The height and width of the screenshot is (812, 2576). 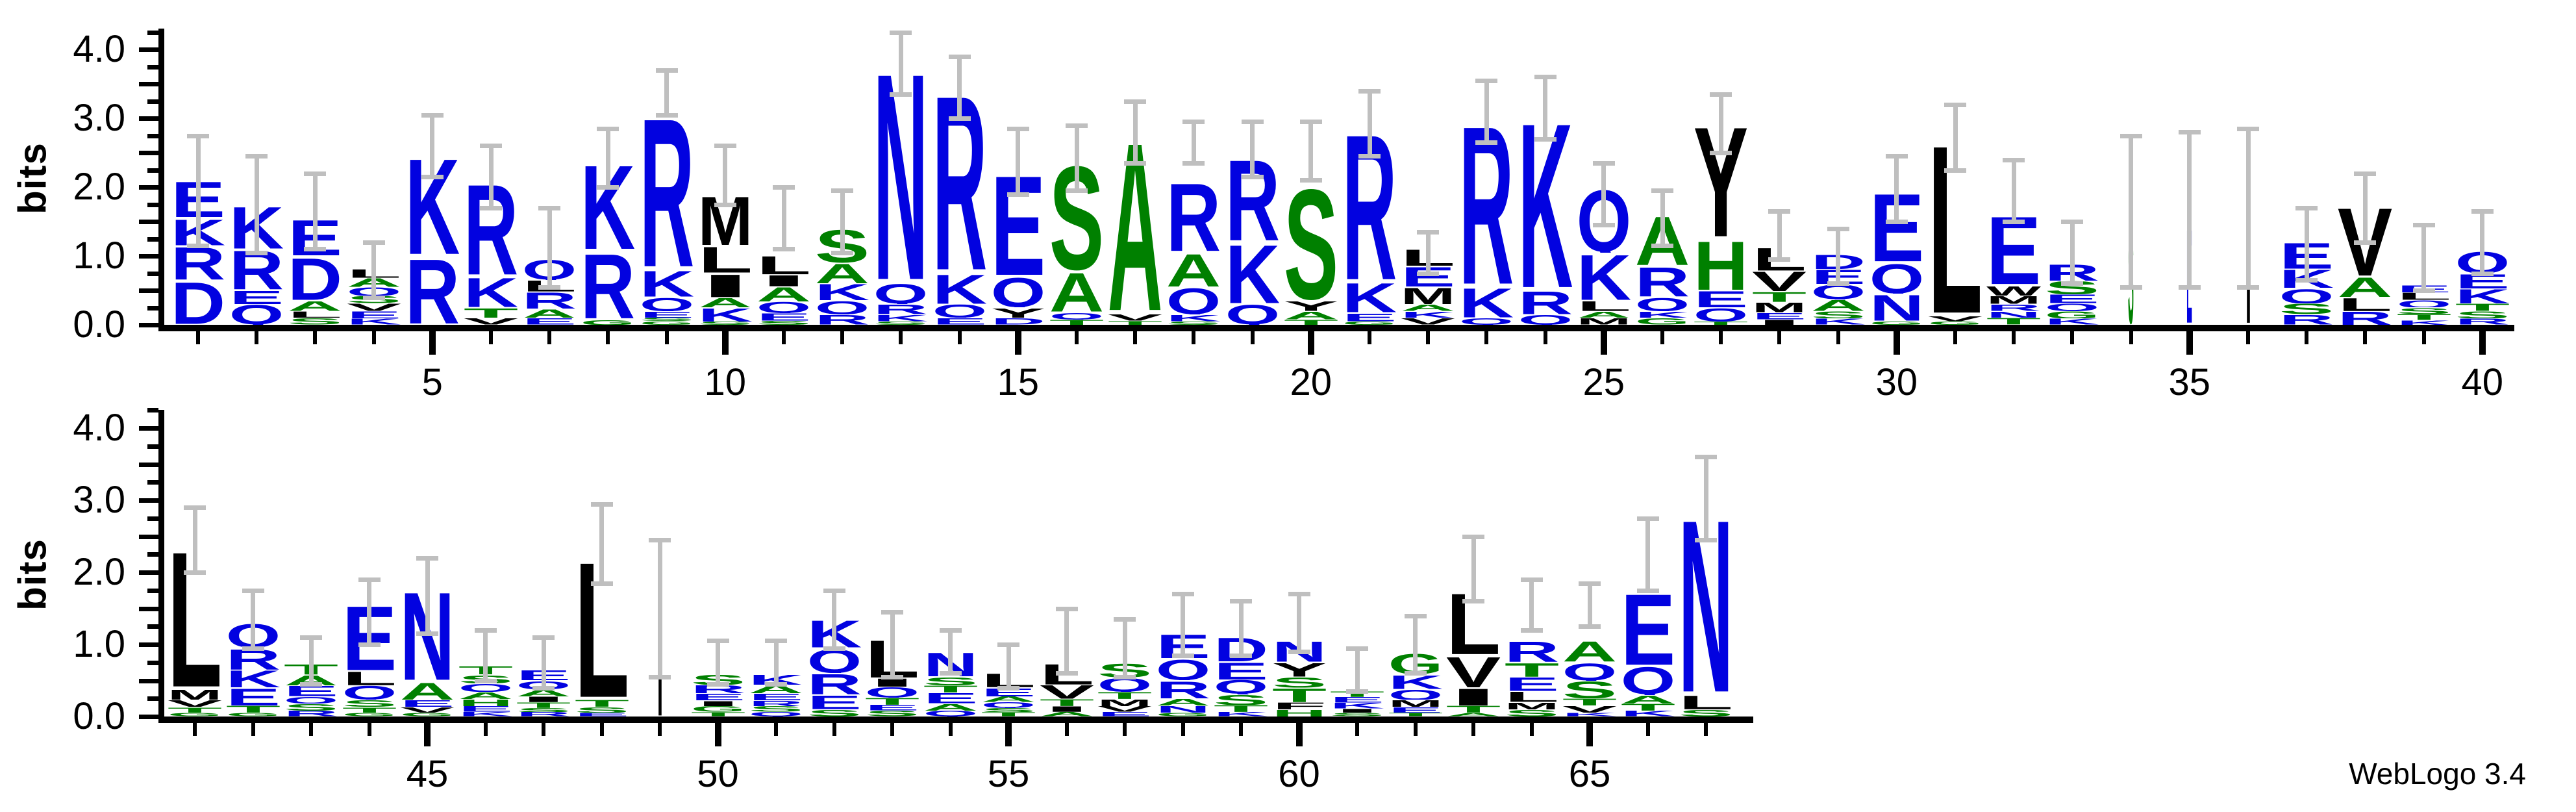 What do you see at coordinates (1369, 323) in the screenshot?
I see `svg-text: G` at bounding box center [1369, 323].